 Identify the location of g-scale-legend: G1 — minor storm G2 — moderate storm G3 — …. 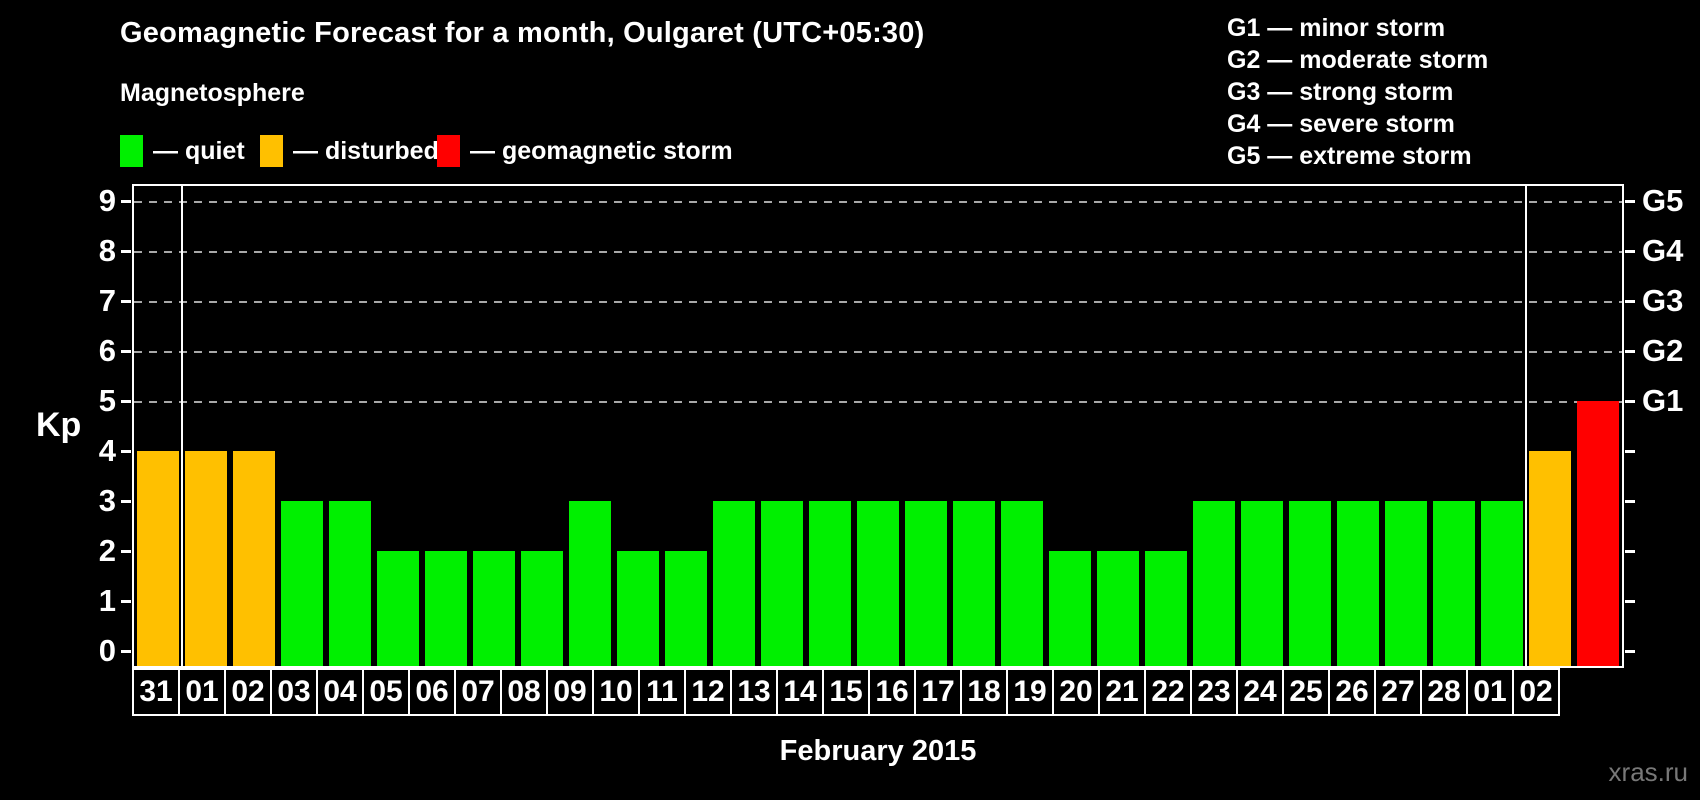
(1357, 92).